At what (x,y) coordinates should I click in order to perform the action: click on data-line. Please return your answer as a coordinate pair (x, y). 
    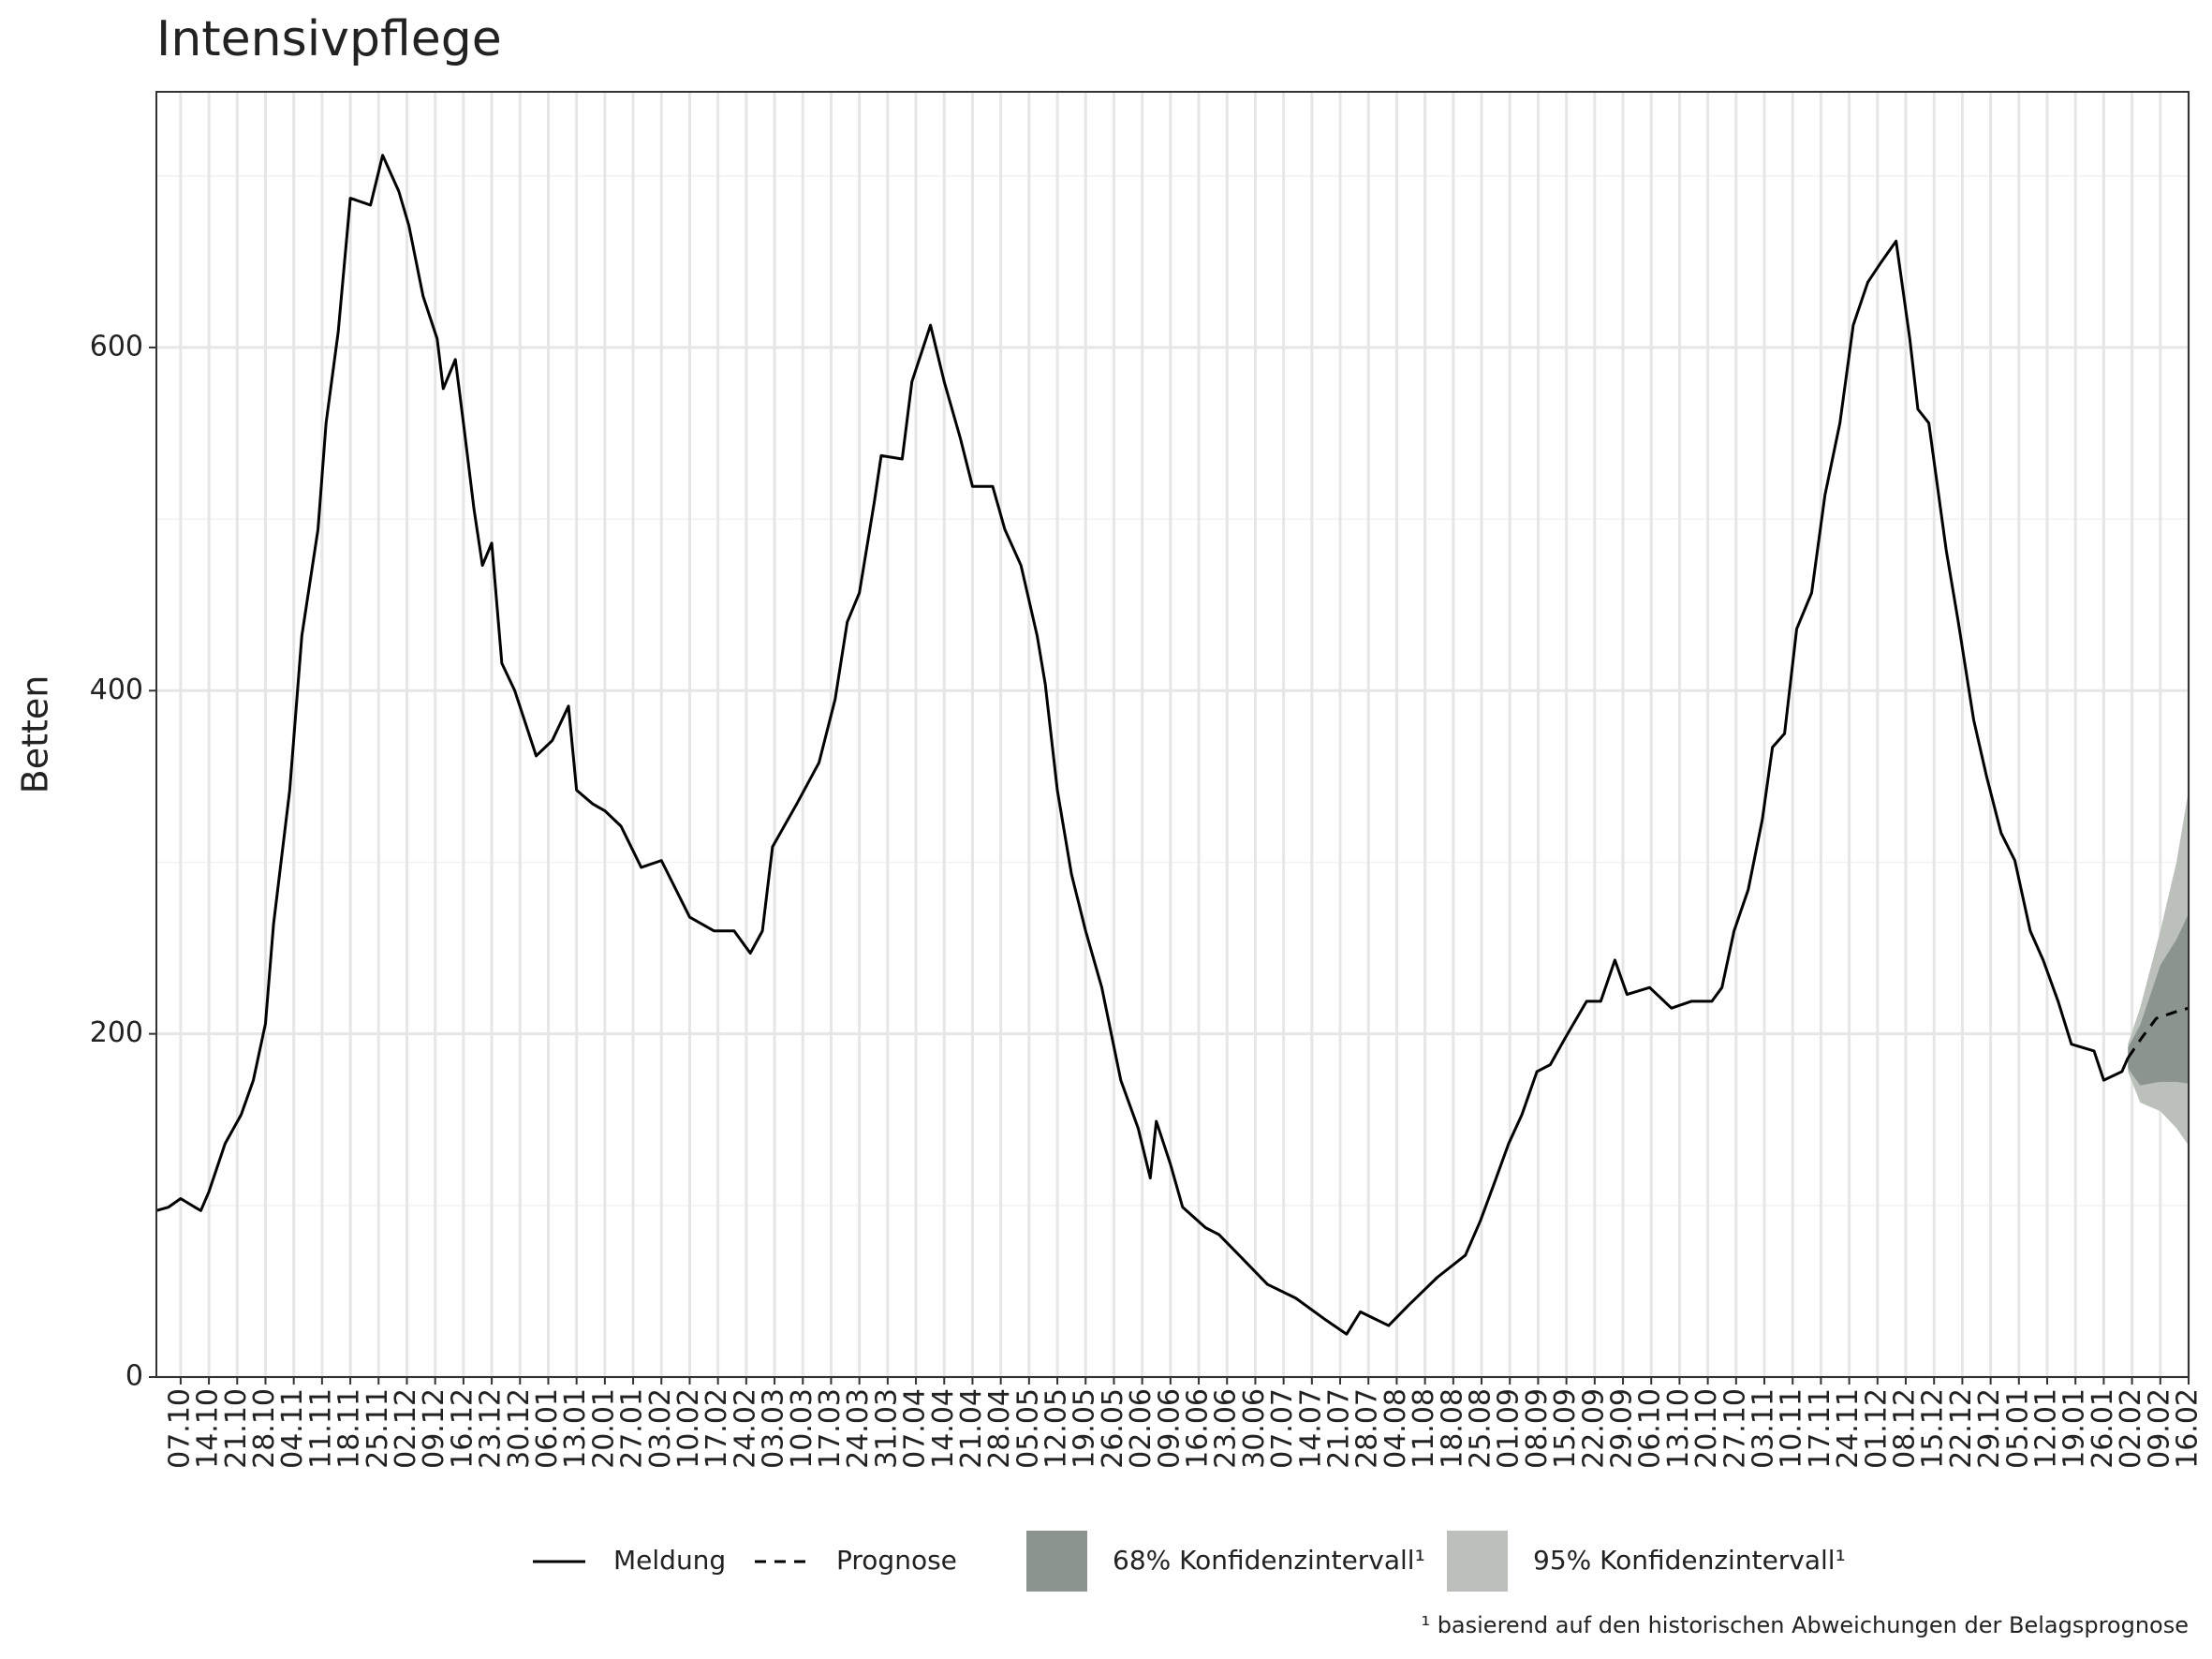
    Looking at the image, I should click on (2158, 1032).